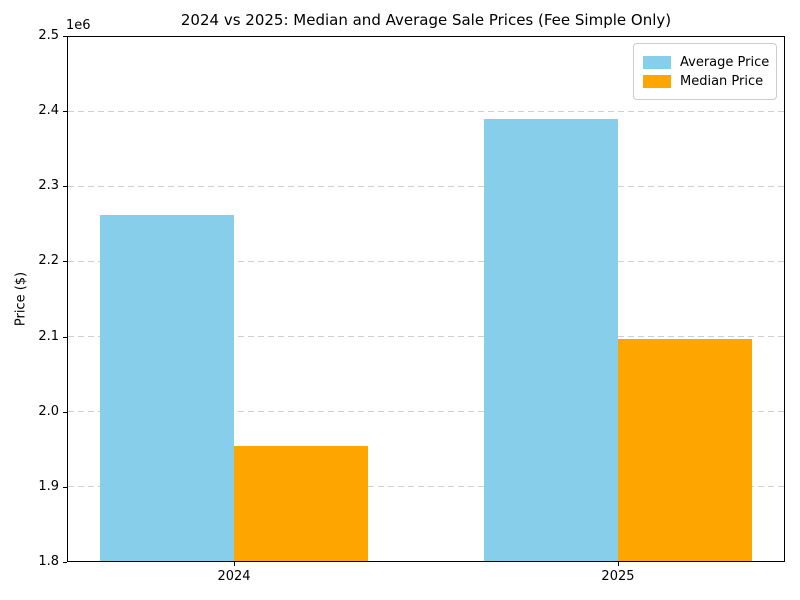 This screenshot has width=800, height=600. Describe the element at coordinates (657, 62) in the screenshot. I see `legend-swatch-average-price` at that location.